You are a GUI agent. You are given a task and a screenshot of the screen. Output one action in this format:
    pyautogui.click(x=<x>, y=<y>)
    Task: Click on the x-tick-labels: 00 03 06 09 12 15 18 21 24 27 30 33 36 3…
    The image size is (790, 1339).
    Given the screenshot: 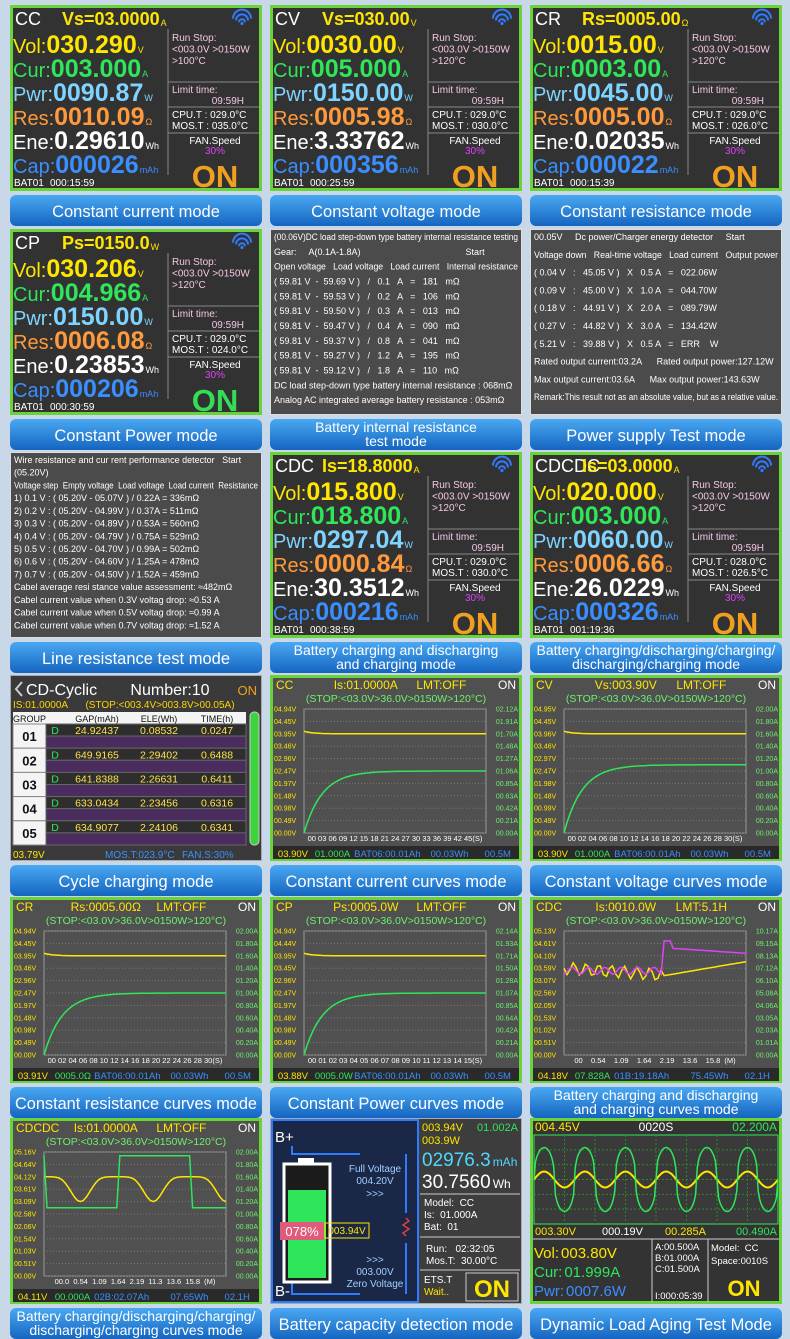 What is the action you would take?
    pyautogui.click(x=395, y=838)
    